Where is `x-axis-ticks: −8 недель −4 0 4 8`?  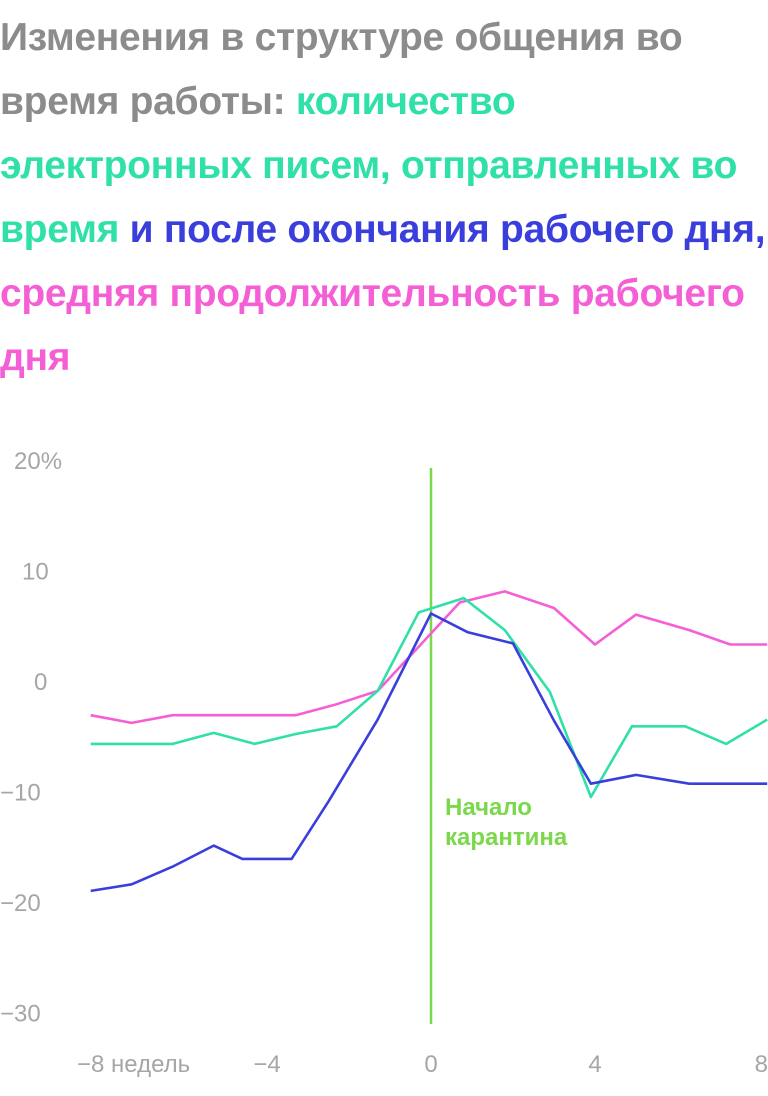 x-axis-ticks: −8 недель −4 0 4 8 is located at coordinates (422, 1064).